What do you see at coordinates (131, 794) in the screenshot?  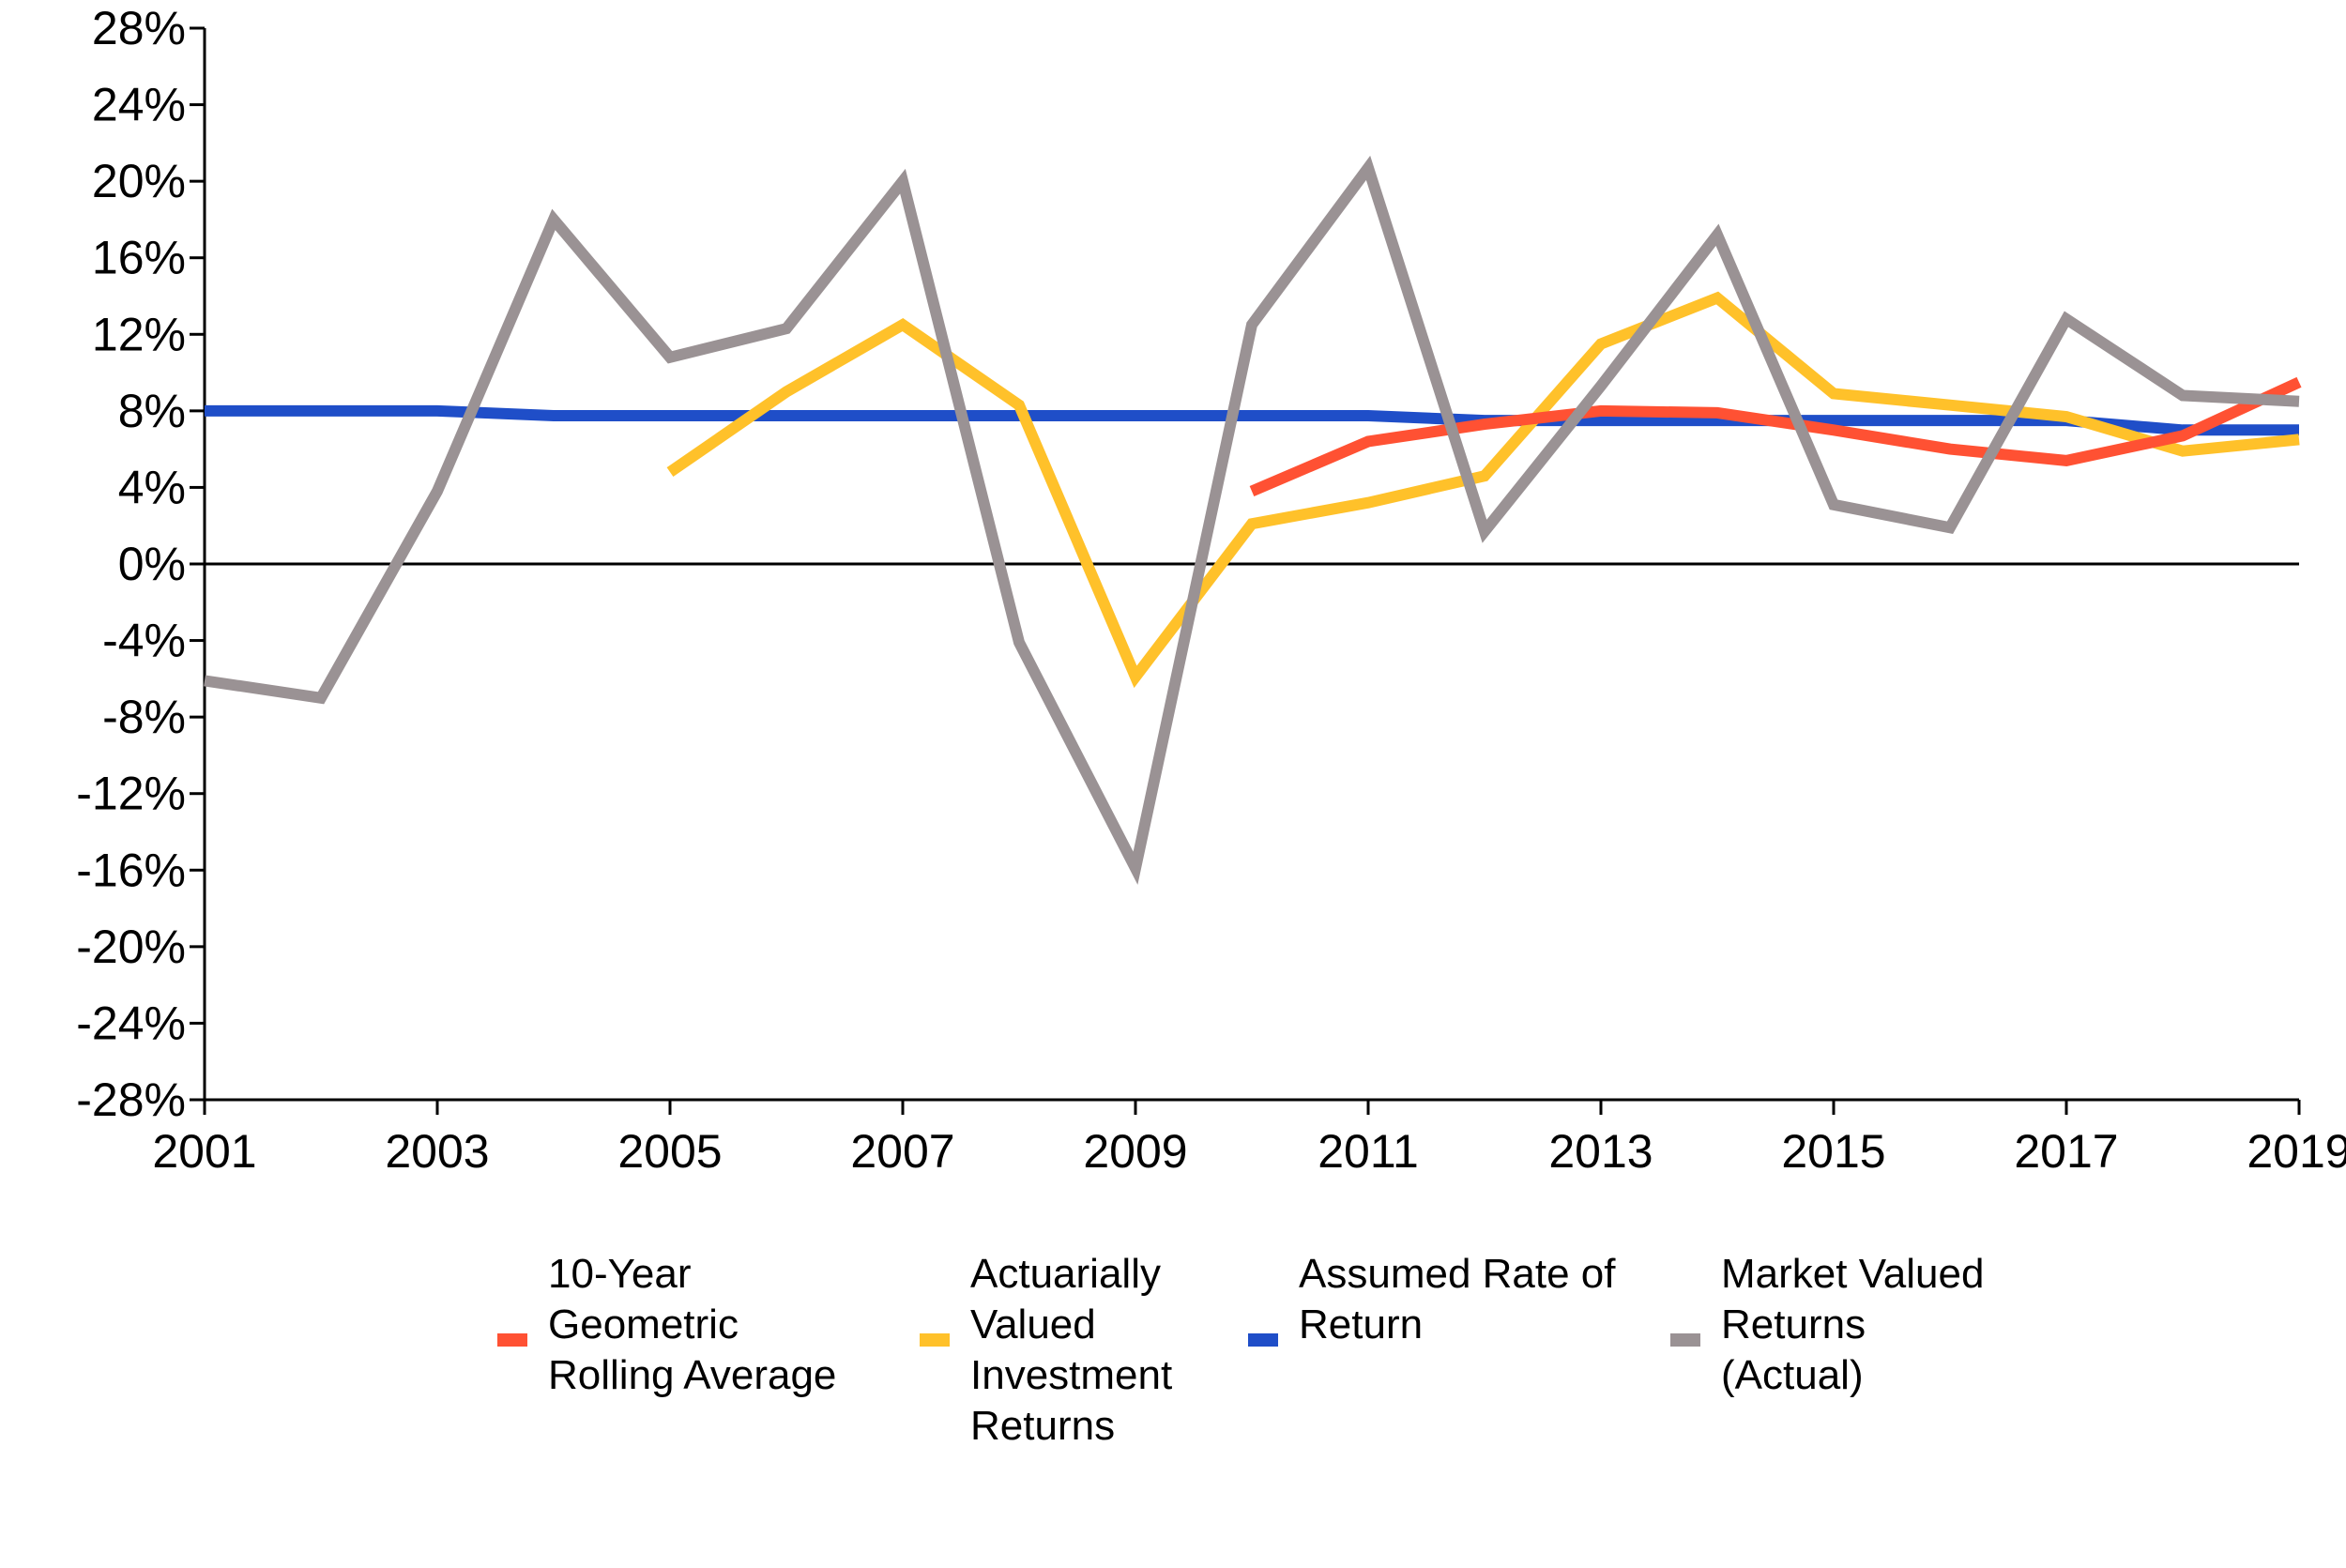 I see `y-tick-label: -12%` at bounding box center [131, 794].